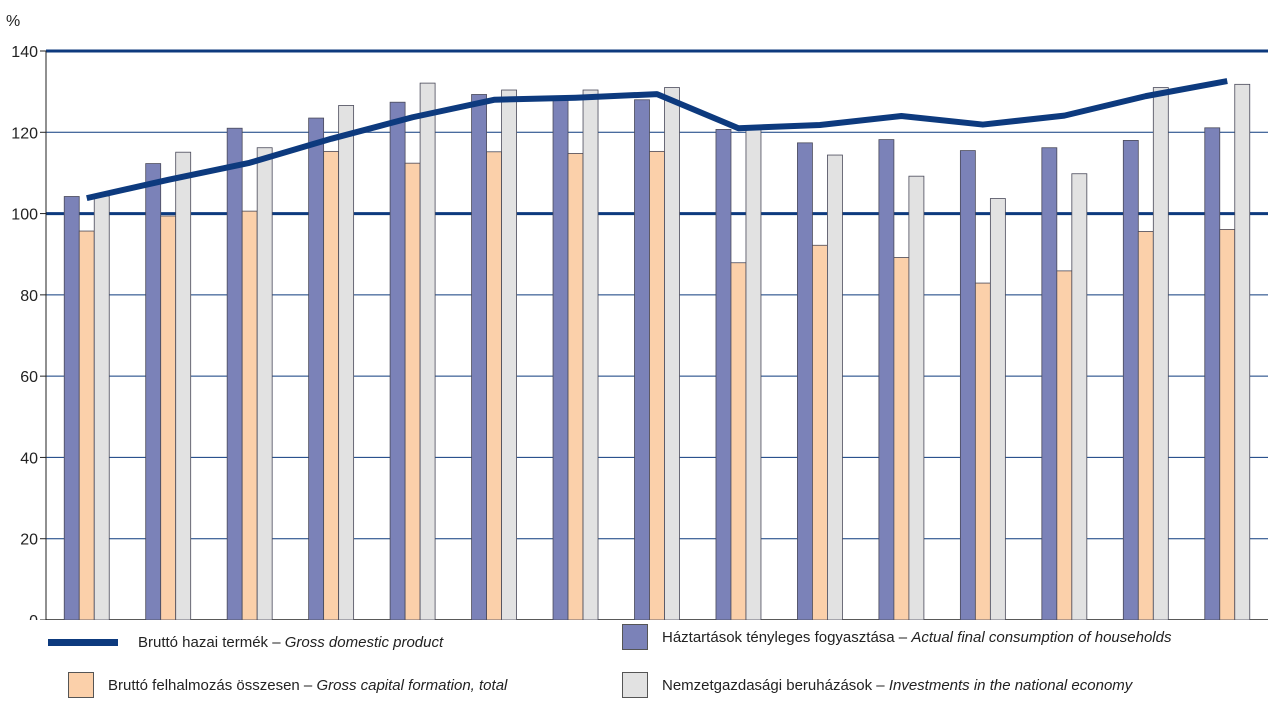  I want to click on bar-investments-2015, so click(1242, 351).